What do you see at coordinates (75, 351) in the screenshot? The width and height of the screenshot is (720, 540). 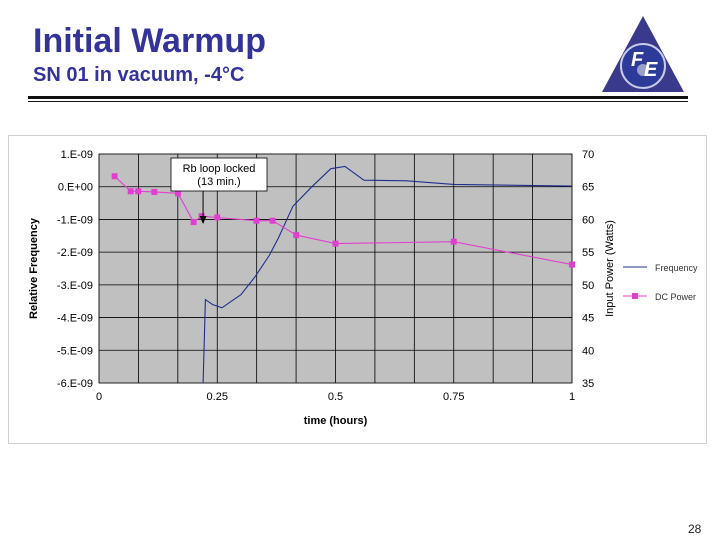 I see `y-left-tick-label: -5.E-09` at bounding box center [75, 351].